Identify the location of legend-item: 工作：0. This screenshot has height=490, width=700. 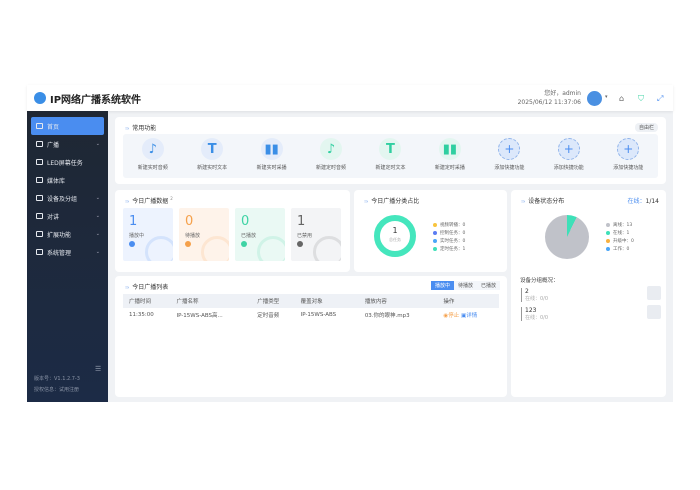
(620, 249).